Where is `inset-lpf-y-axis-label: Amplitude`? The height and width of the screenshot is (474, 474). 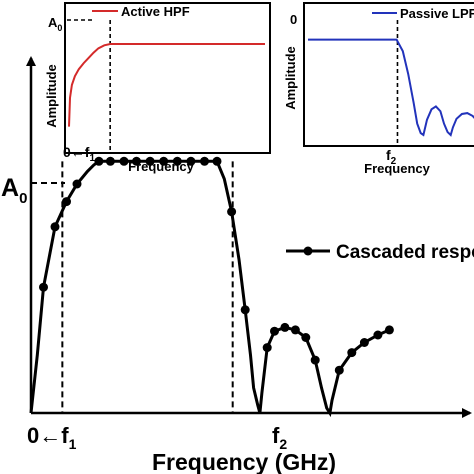 inset-lpf-y-axis-label: Amplitude is located at coordinates (290, 78).